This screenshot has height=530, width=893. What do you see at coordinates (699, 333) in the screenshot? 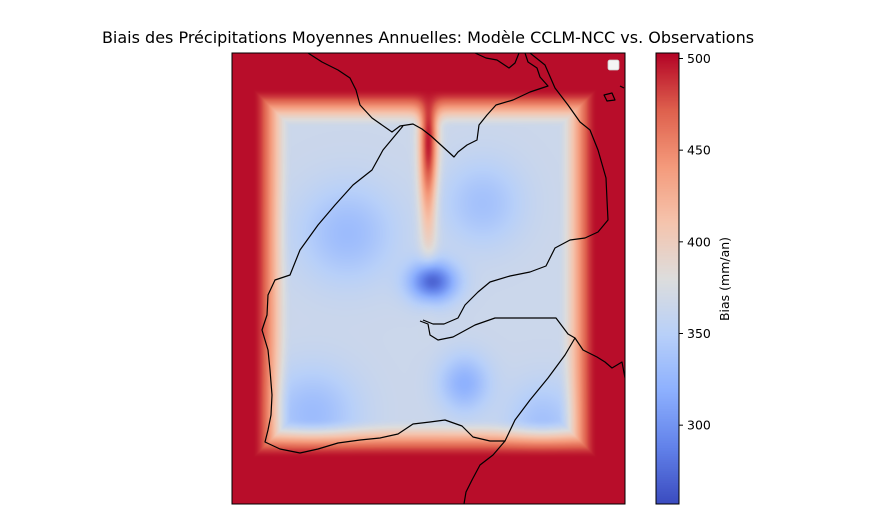
I see `colorbar-tick-label-350: 350` at bounding box center [699, 333].